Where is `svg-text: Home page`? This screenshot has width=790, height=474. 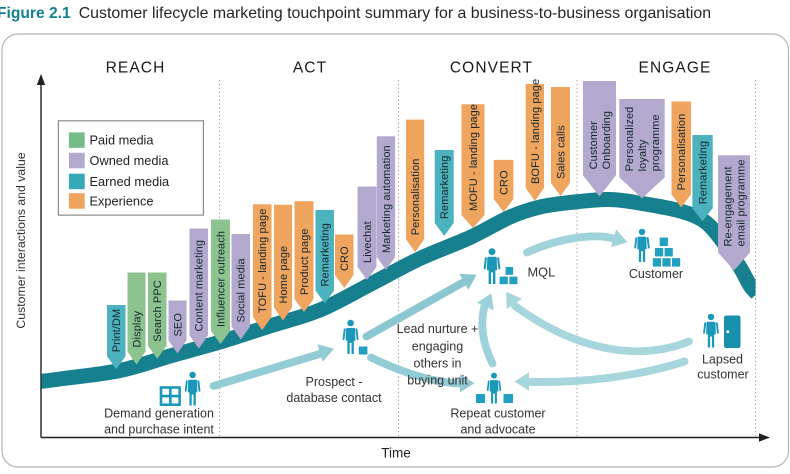
svg-text: Home page is located at coordinates (284, 275).